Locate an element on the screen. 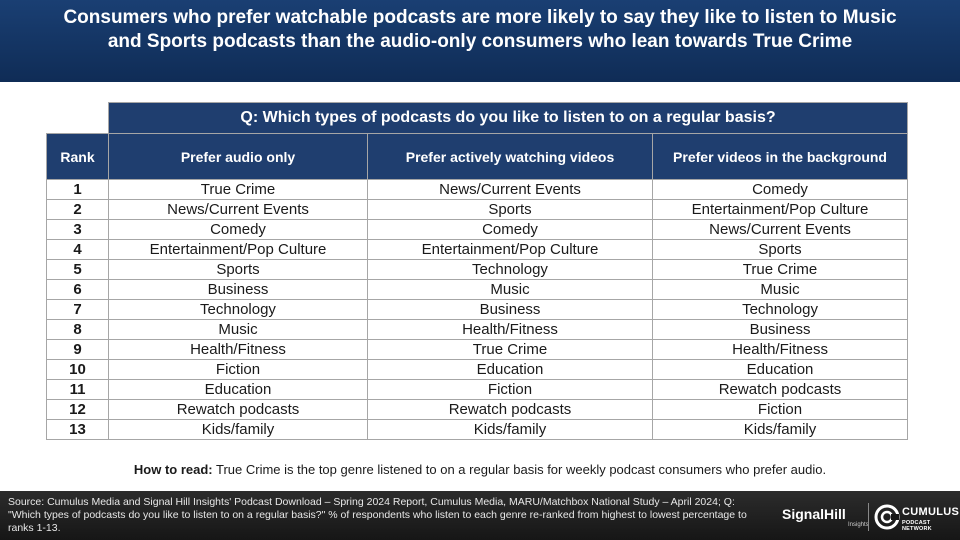 This screenshot has width=960, height=540. table-row: 6 Business Music Music is located at coordinates (477, 289).